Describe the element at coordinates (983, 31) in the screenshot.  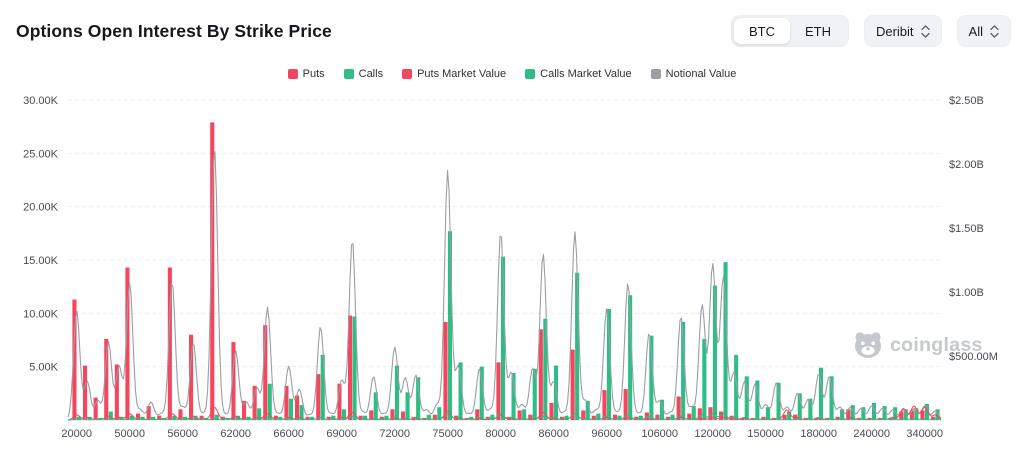
I see `scope-select: All` at that location.